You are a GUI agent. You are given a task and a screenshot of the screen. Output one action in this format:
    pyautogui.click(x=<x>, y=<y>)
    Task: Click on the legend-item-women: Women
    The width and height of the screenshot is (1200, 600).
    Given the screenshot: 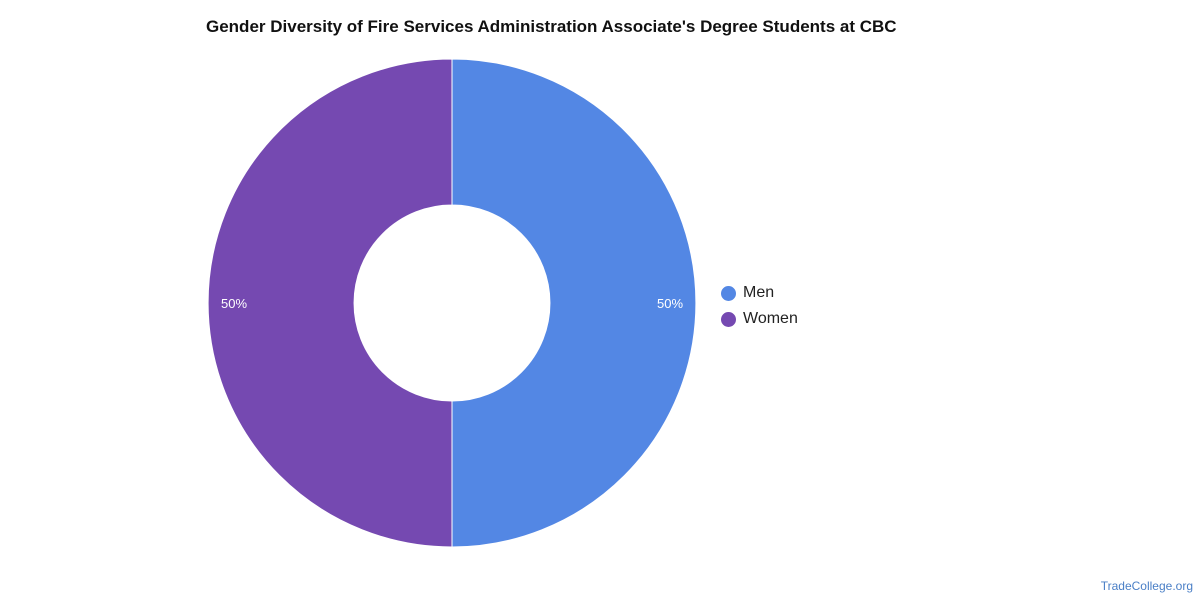 What is the action you would take?
    pyautogui.click(x=759, y=319)
    